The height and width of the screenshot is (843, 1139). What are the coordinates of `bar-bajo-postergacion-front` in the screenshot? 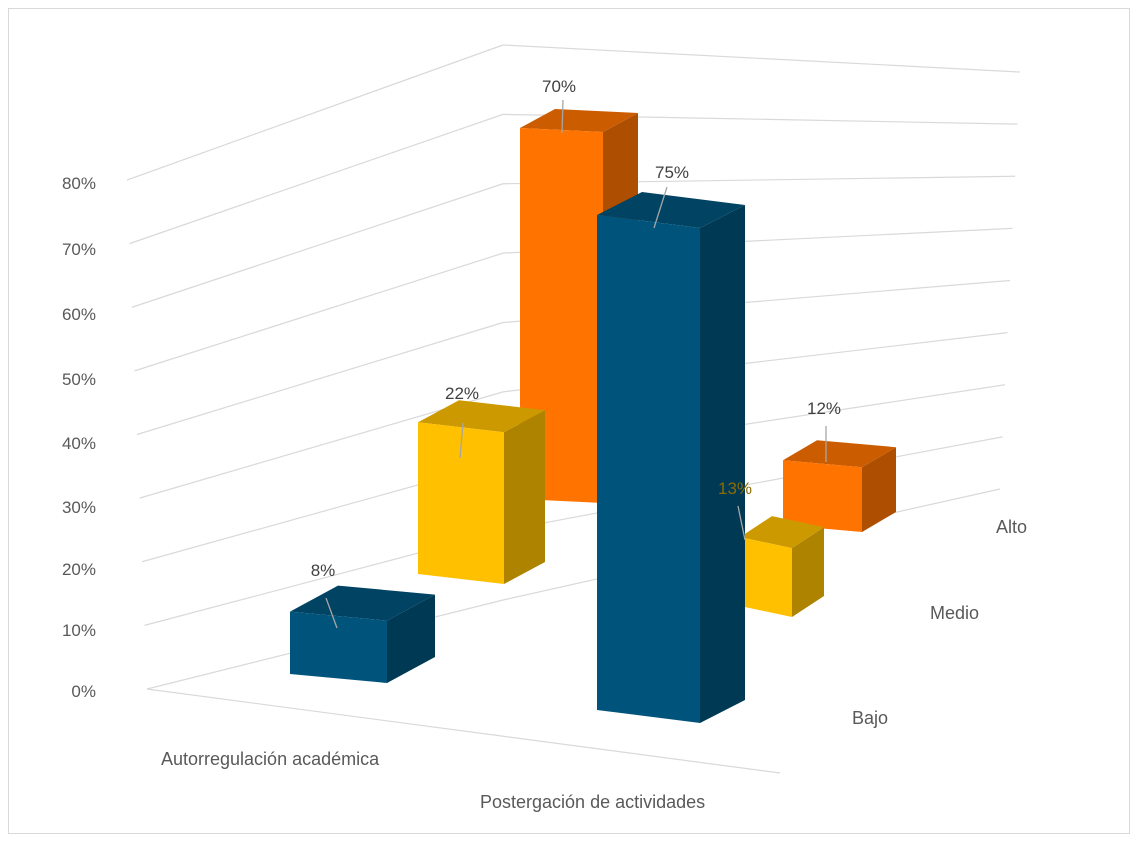 It's located at (648, 469).